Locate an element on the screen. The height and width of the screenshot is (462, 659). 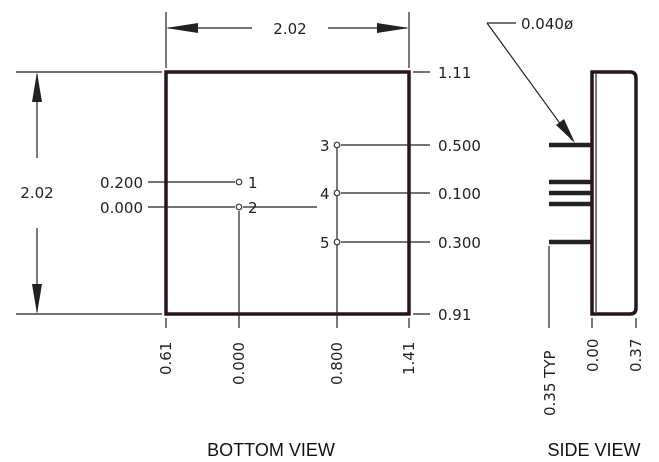
height-label: 2.02 is located at coordinates (36, 193).